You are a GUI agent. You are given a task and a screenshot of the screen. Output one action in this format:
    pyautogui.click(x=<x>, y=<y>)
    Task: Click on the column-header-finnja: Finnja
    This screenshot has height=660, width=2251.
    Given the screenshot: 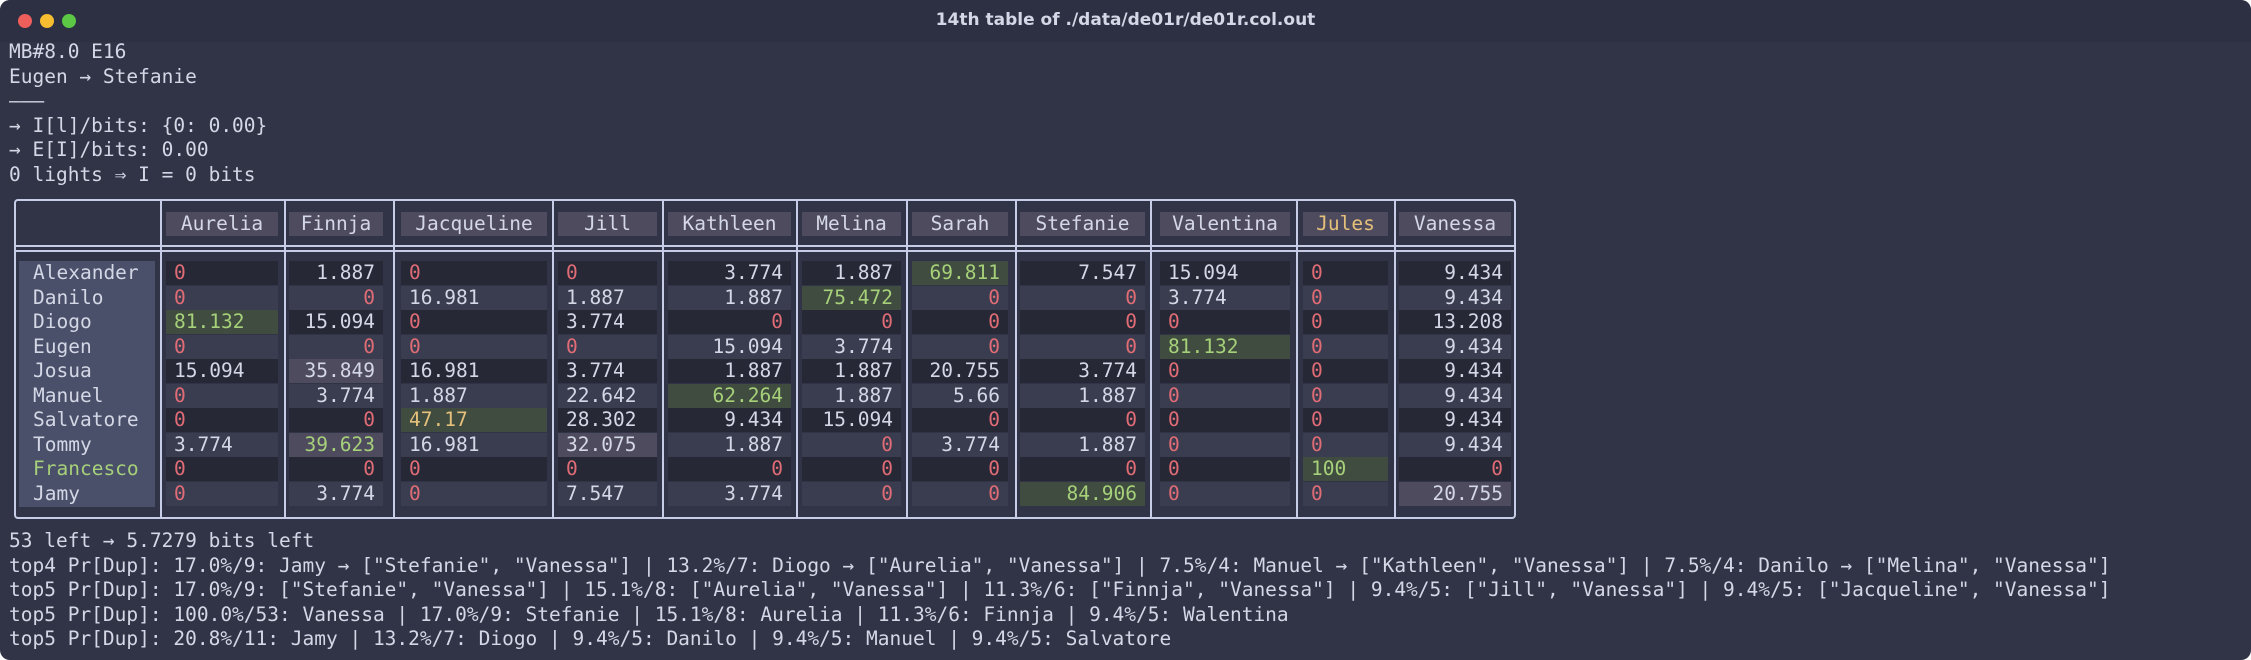 What is the action you would take?
    pyautogui.click(x=336, y=224)
    